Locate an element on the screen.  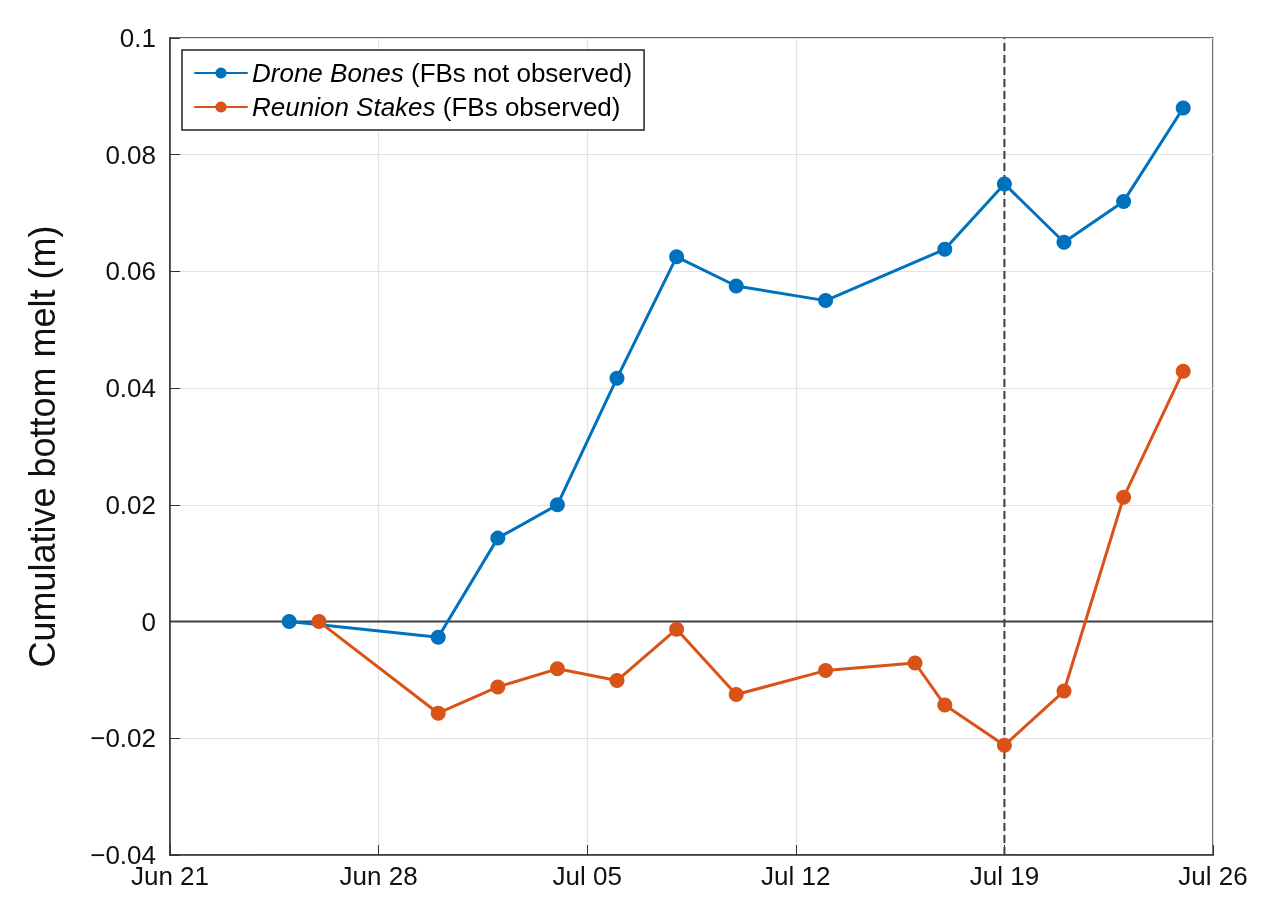
y-tick-label: 0.08 is located at coordinates (130, 154).